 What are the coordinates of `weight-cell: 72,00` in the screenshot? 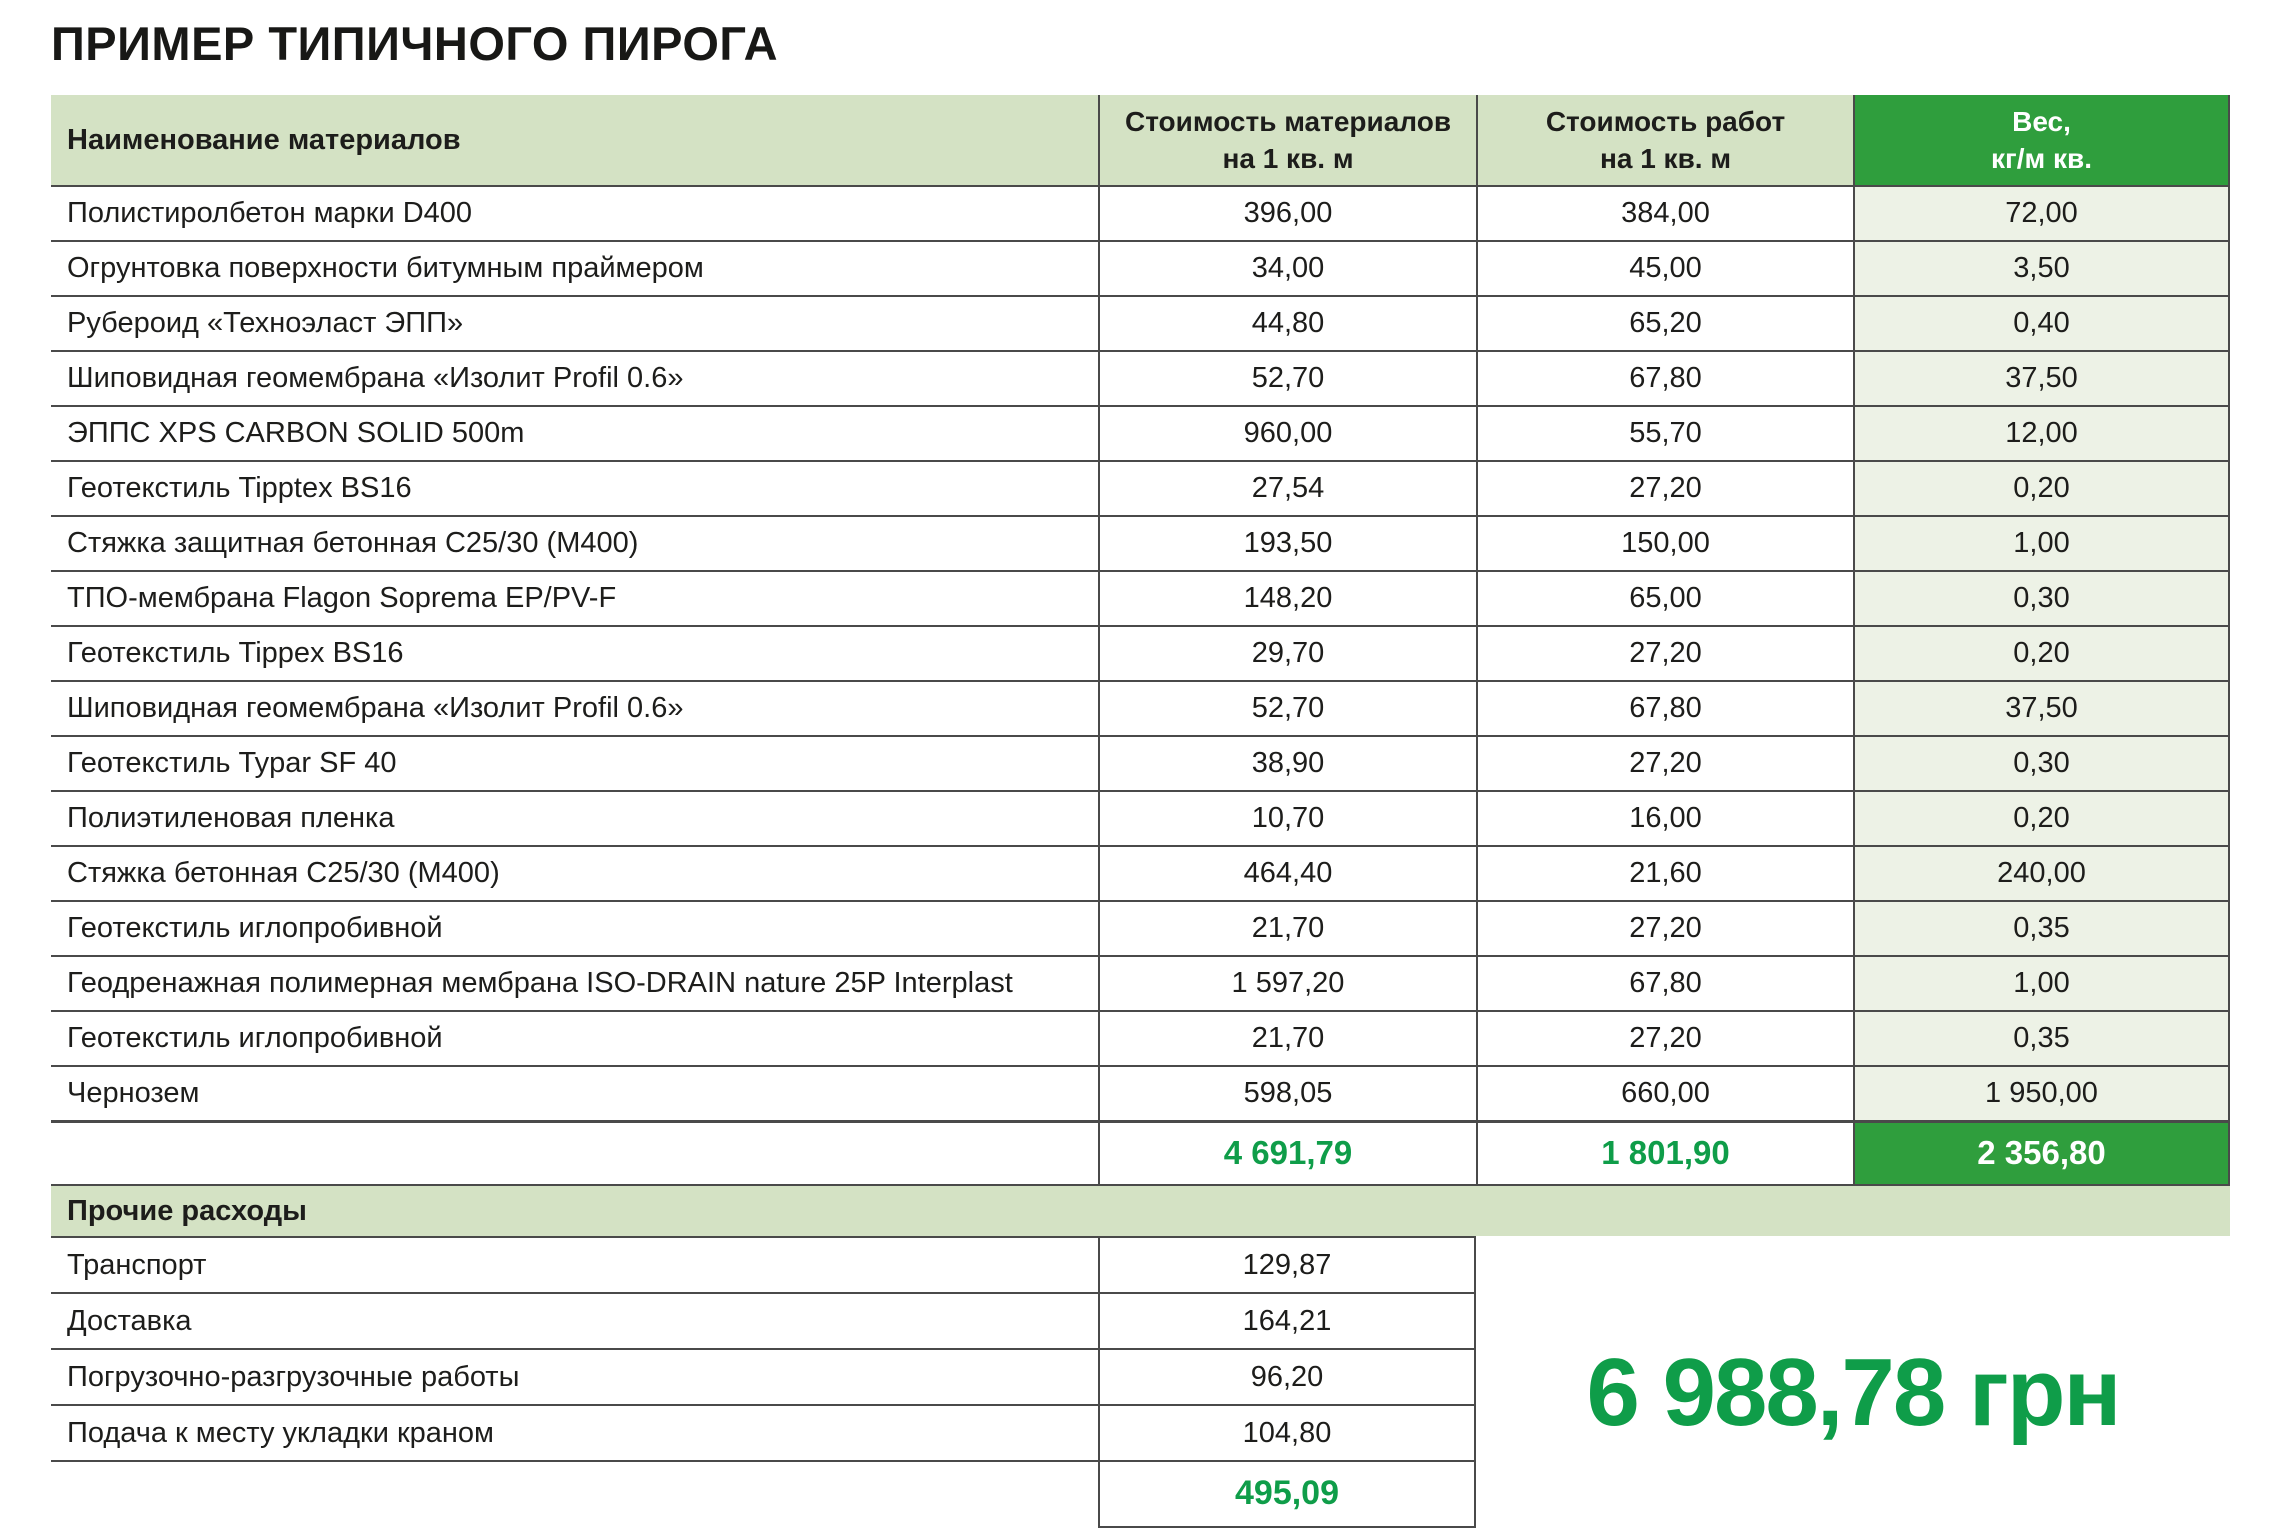 It's located at (2041, 213).